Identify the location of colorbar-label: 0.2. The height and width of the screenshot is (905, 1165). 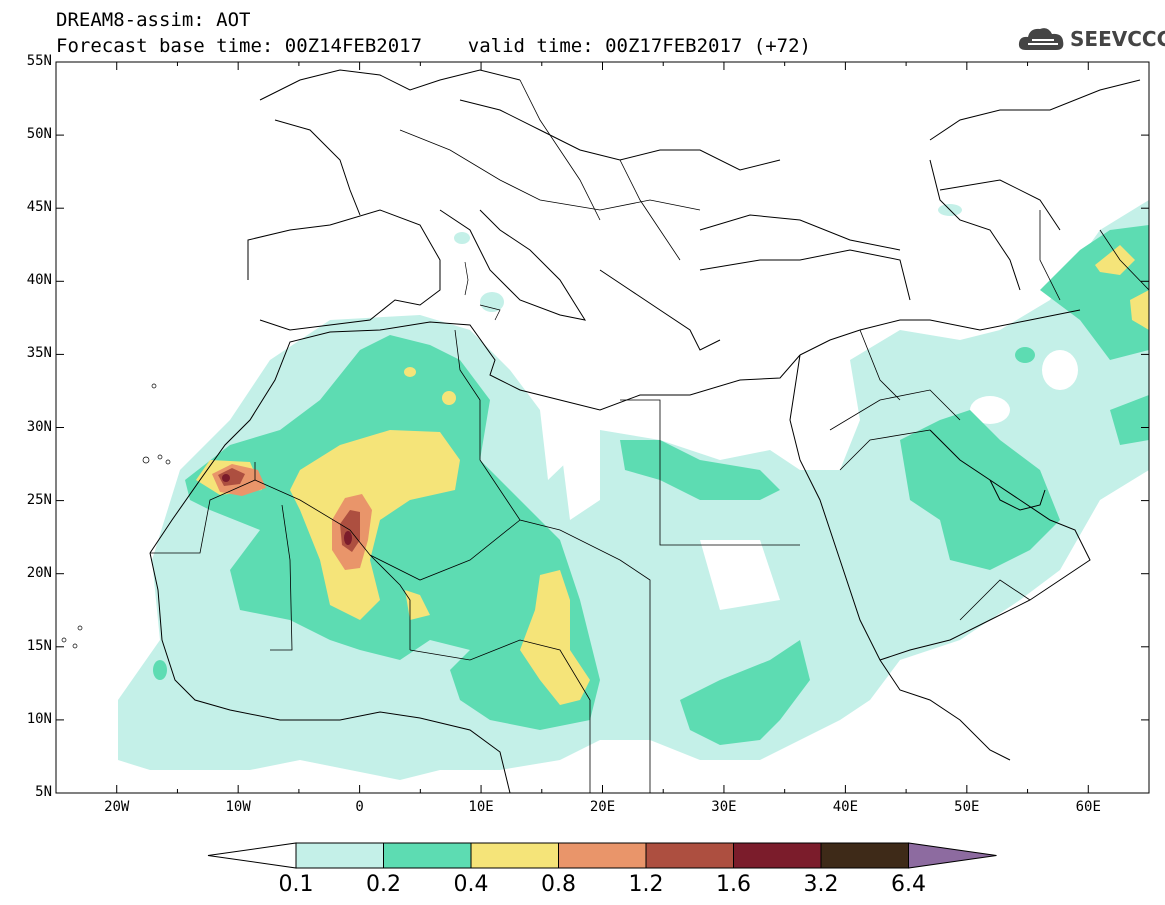
(383, 884).